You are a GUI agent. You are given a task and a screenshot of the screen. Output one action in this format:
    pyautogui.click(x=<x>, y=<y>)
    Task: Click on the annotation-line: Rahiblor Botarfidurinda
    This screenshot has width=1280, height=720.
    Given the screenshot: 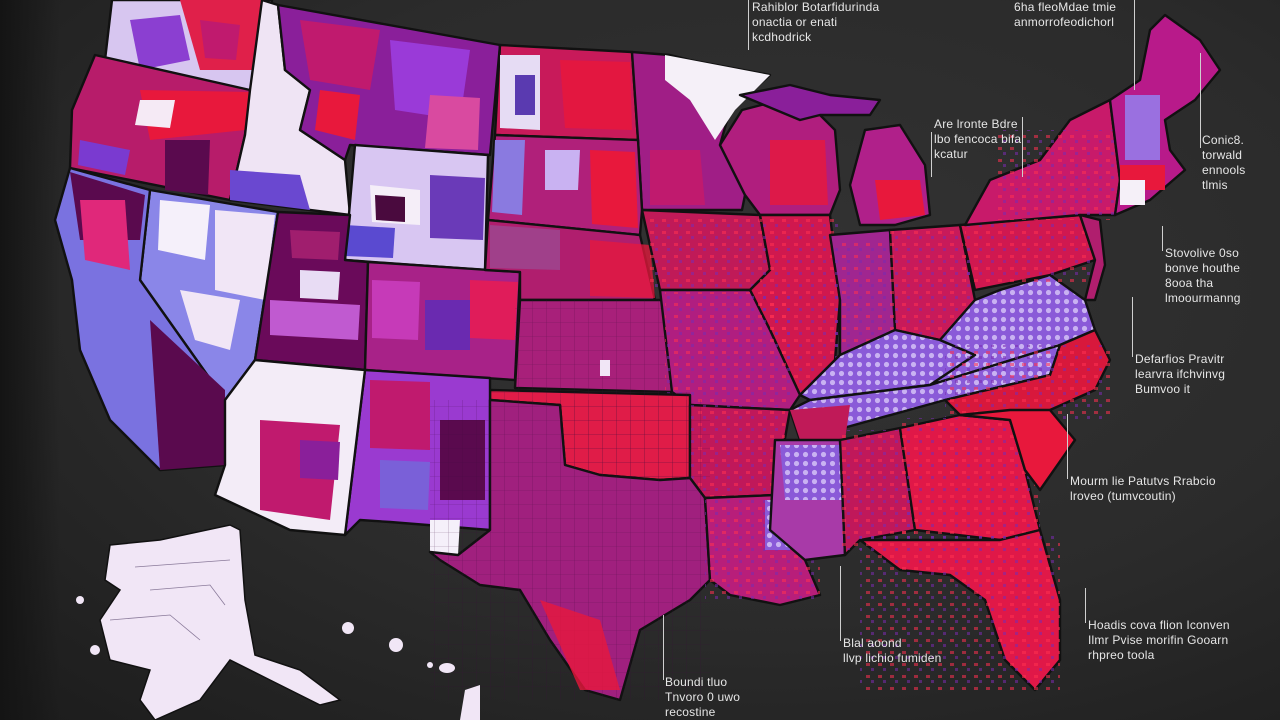 What is the action you would take?
    pyautogui.click(x=816, y=7)
    